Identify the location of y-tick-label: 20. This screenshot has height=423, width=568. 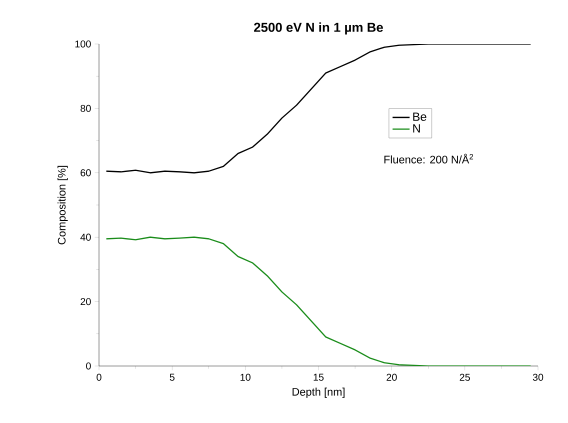
(85, 302).